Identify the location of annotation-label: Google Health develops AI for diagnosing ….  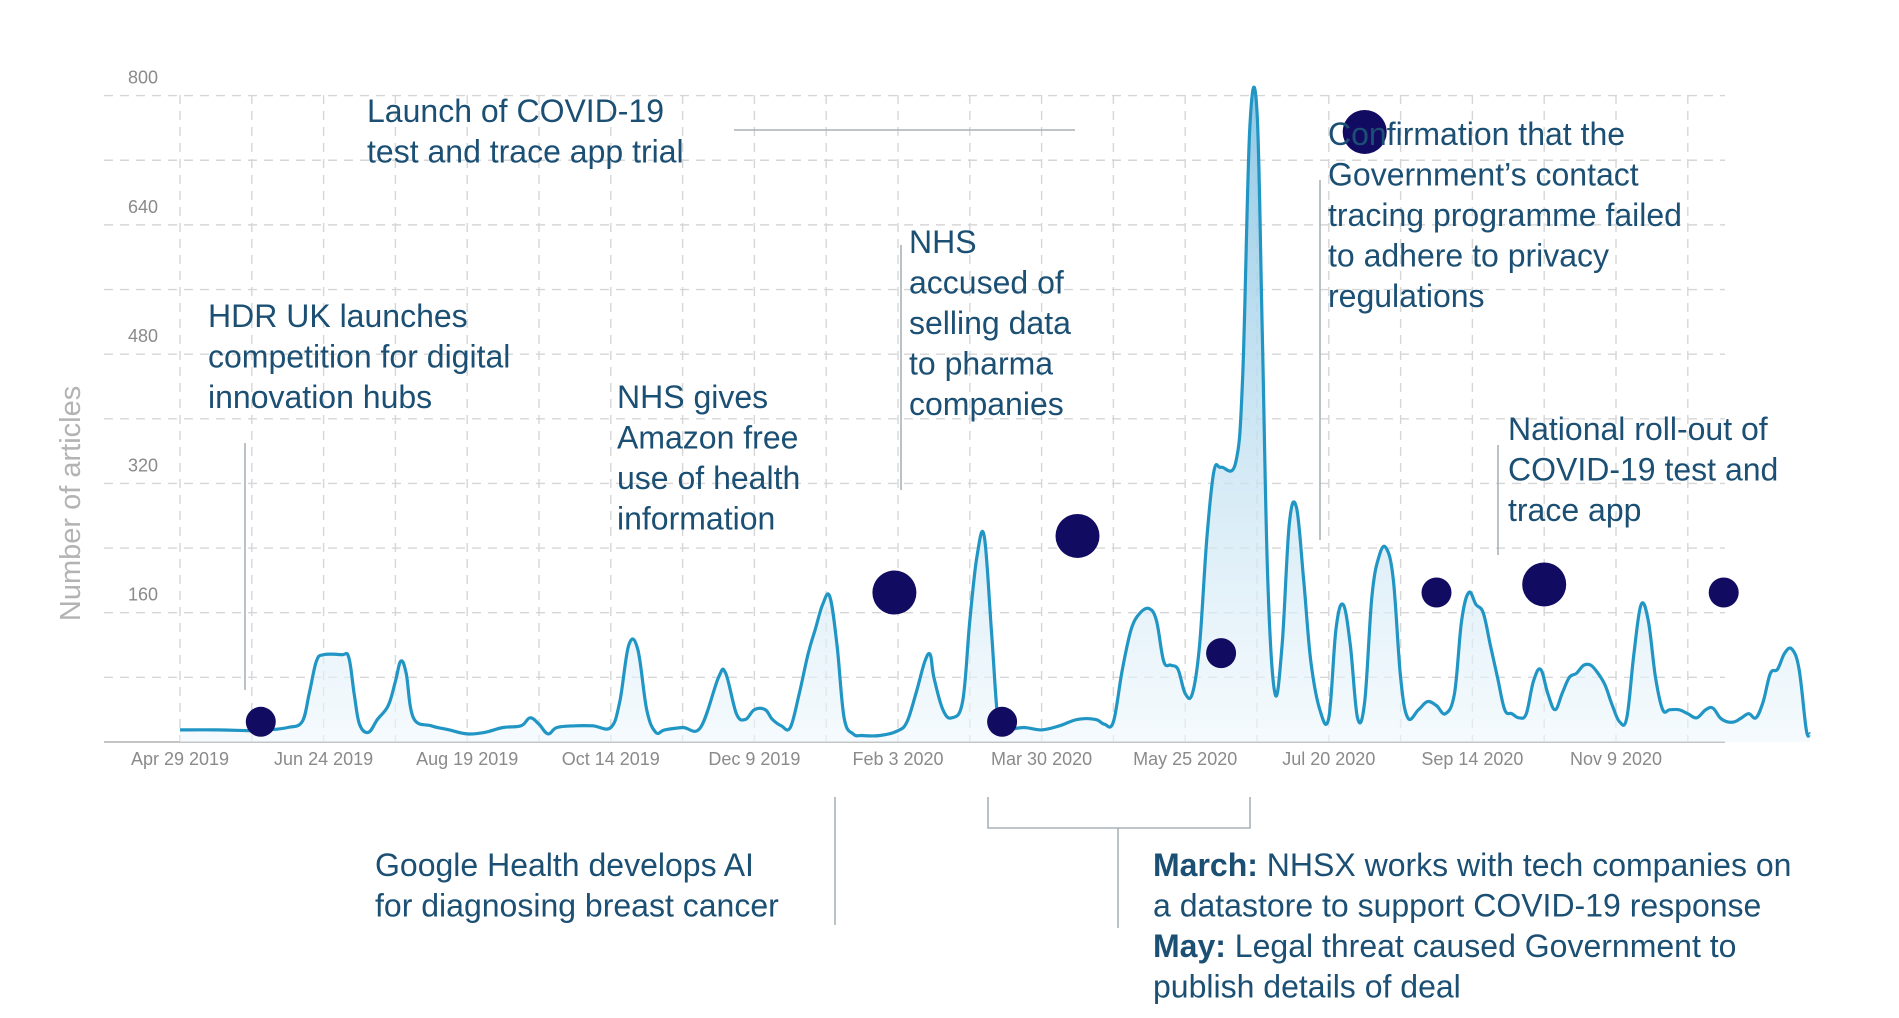
(577, 885).